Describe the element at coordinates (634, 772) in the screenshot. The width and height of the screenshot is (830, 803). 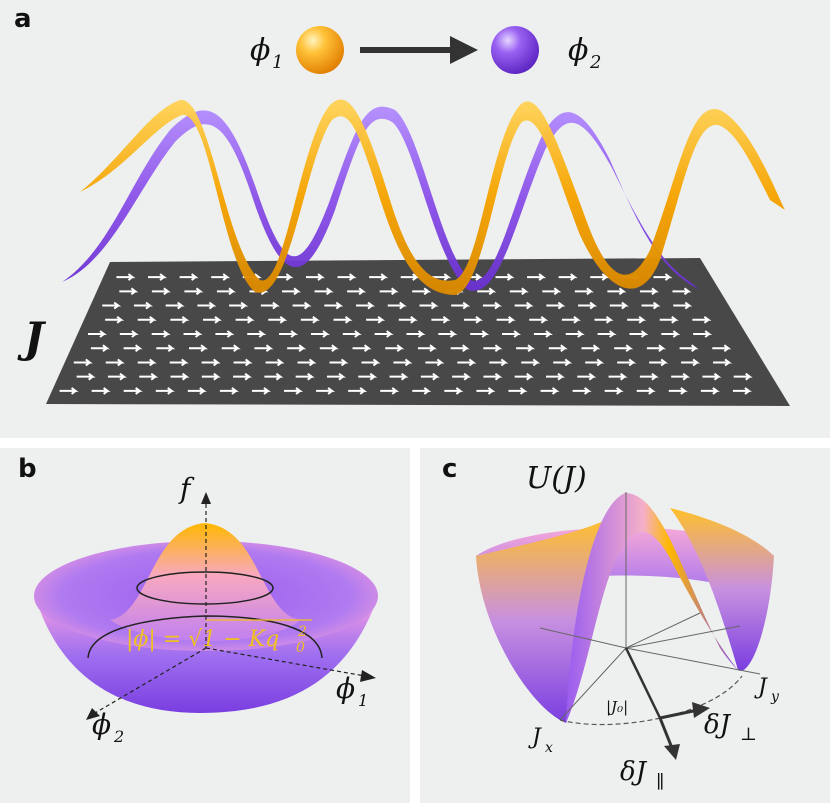
I see `dJpar-label: δJ` at that location.